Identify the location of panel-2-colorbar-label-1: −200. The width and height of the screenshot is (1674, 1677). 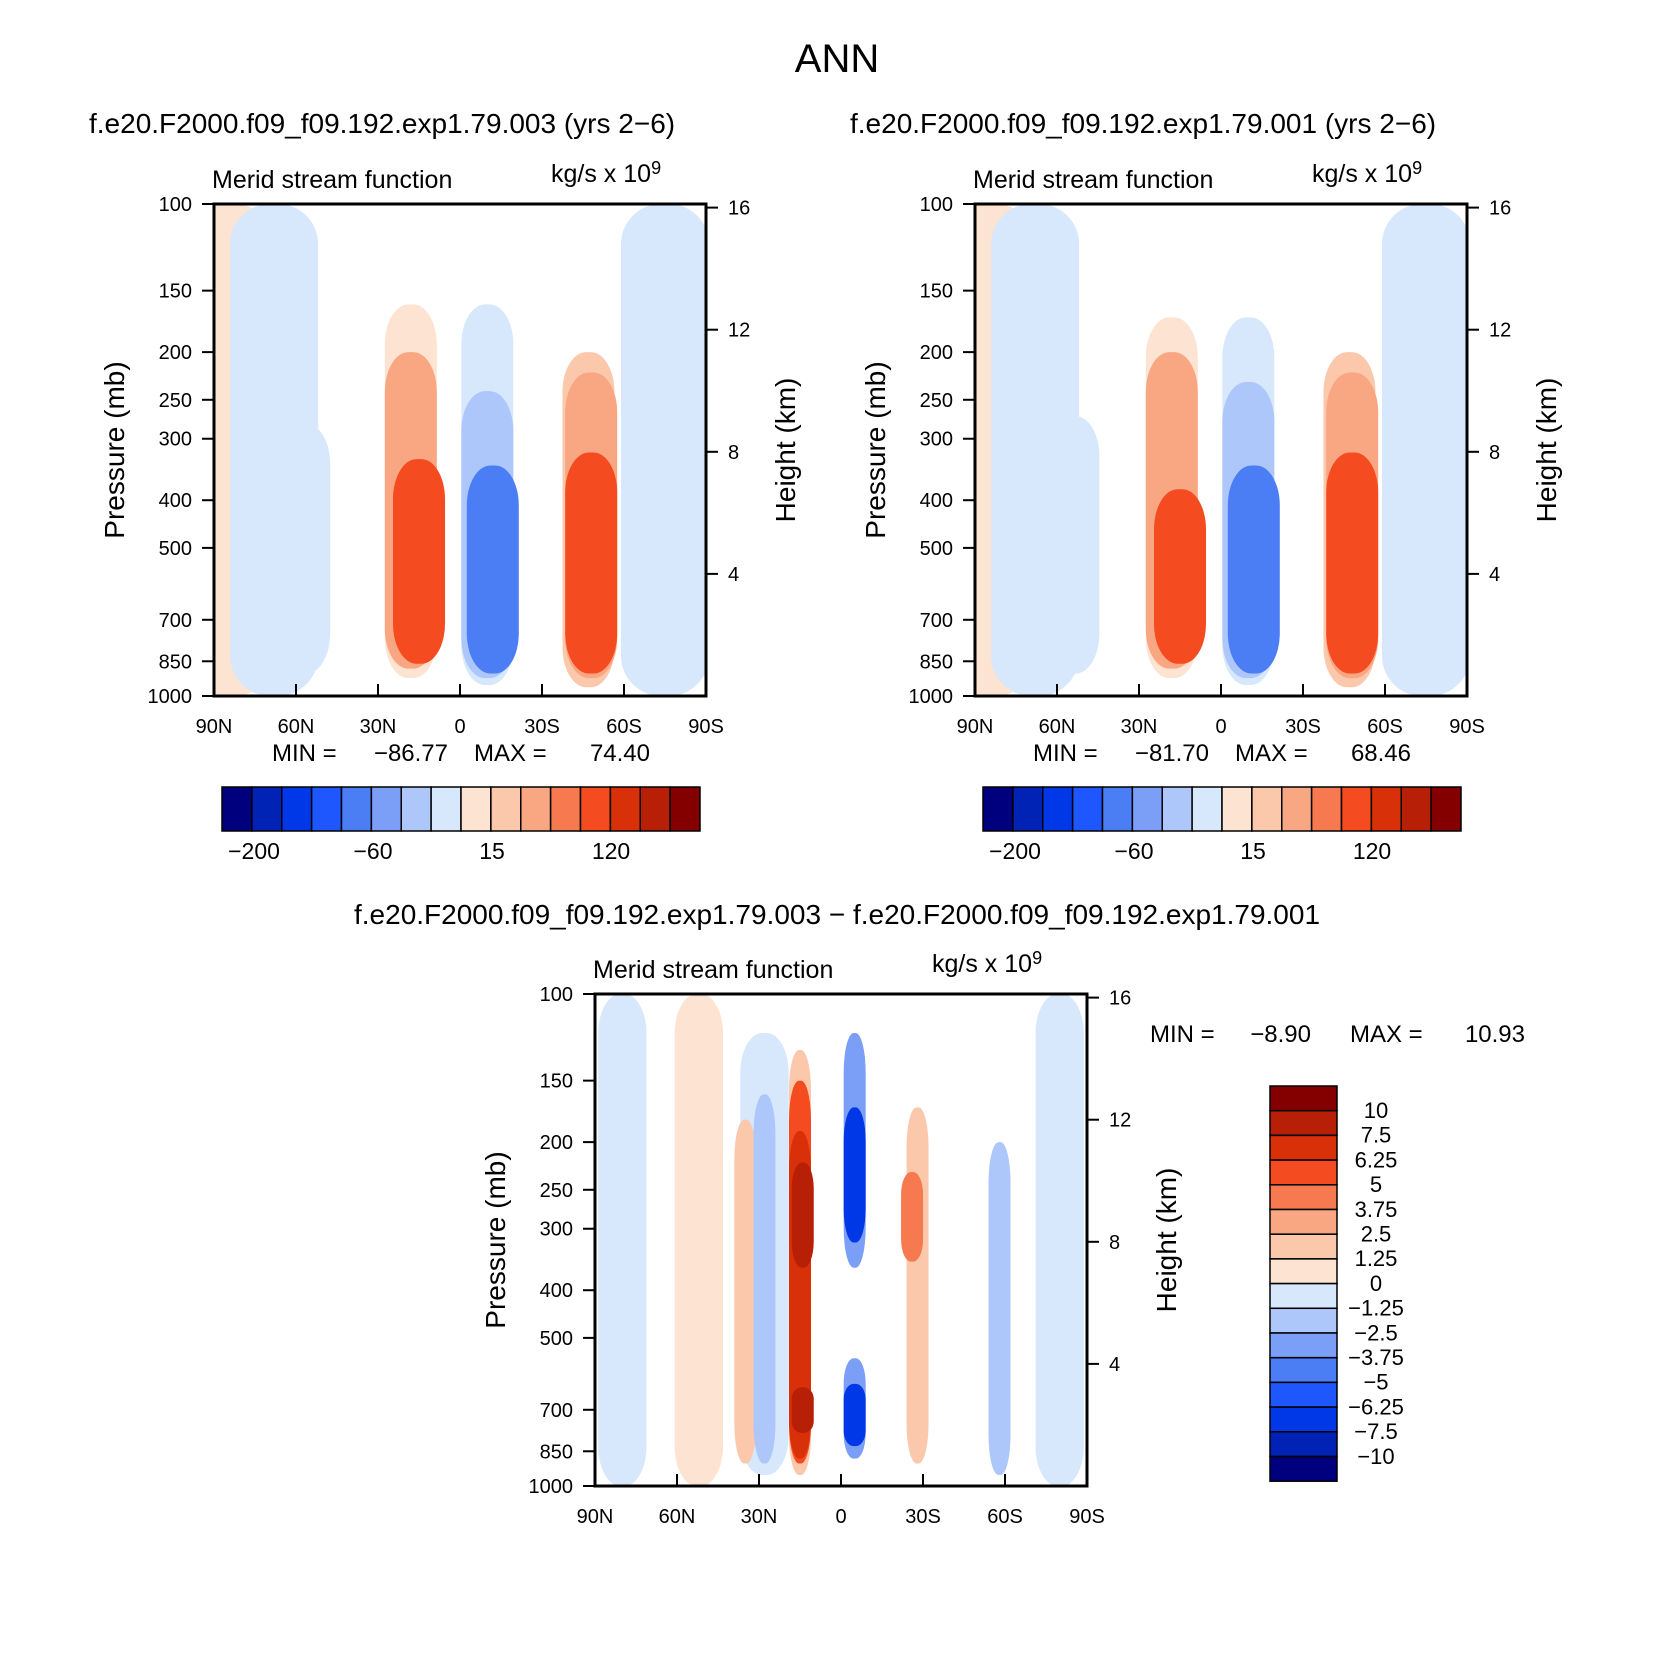
(1015, 851).